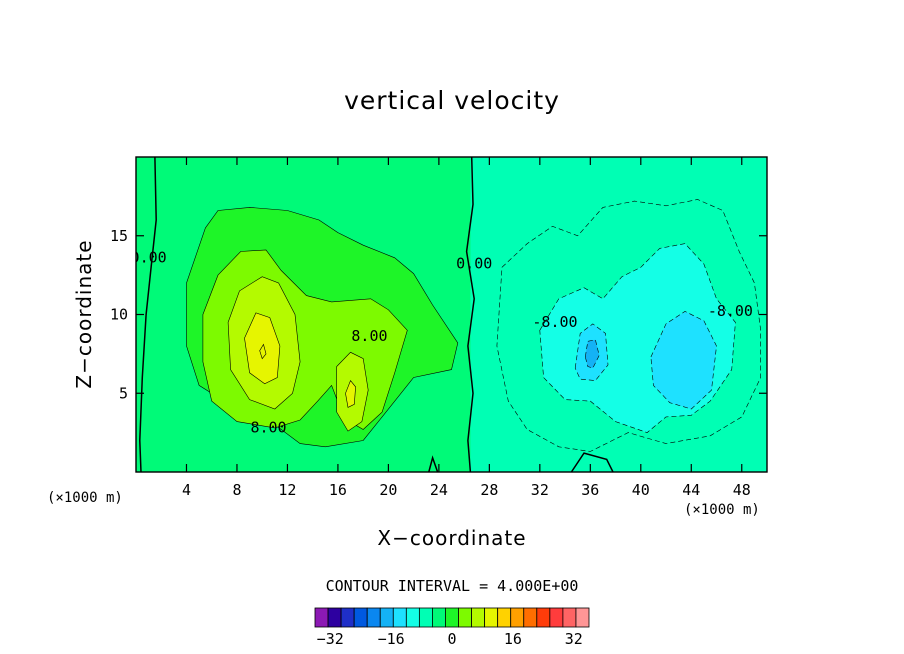 The width and height of the screenshot is (904, 654). What do you see at coordinates (433, 463) in the screenshot?
I see `zero-contour-small` at bounding box center [433, 463].